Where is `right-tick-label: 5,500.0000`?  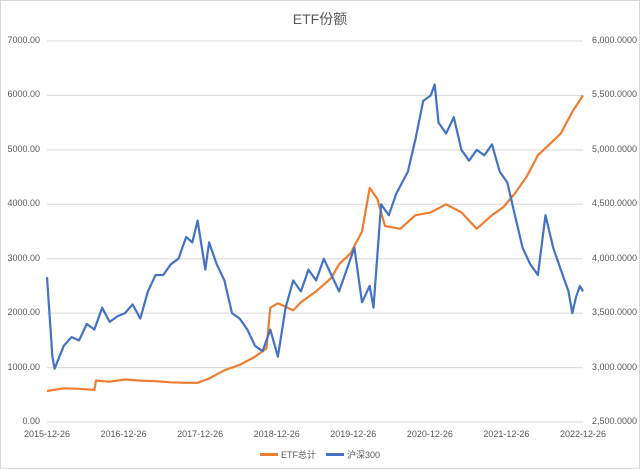 right-tick-label: 5,500.0000 is located at coordinates (615, 94).